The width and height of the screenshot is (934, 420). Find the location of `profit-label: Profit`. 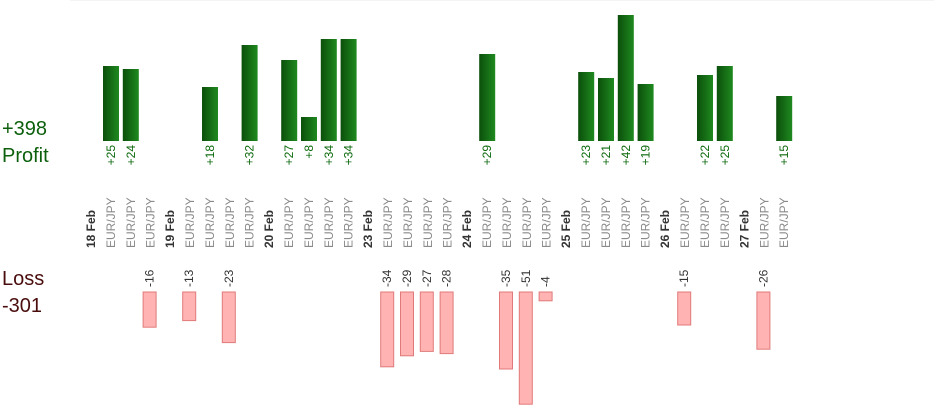

profit-label: Profit is located at coordinates (25, 156).